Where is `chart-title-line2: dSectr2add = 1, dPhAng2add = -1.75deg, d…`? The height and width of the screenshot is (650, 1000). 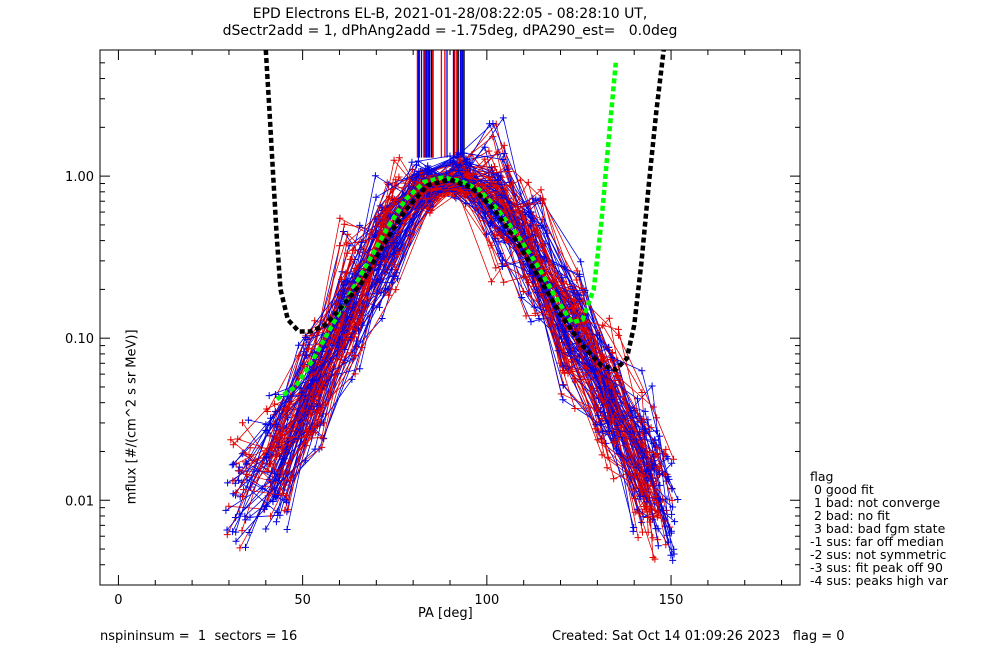 chart-title-line2: dSectr2add = 1, dPhAng2add = -1.75deg, d… is located at coordinates (450, 31).